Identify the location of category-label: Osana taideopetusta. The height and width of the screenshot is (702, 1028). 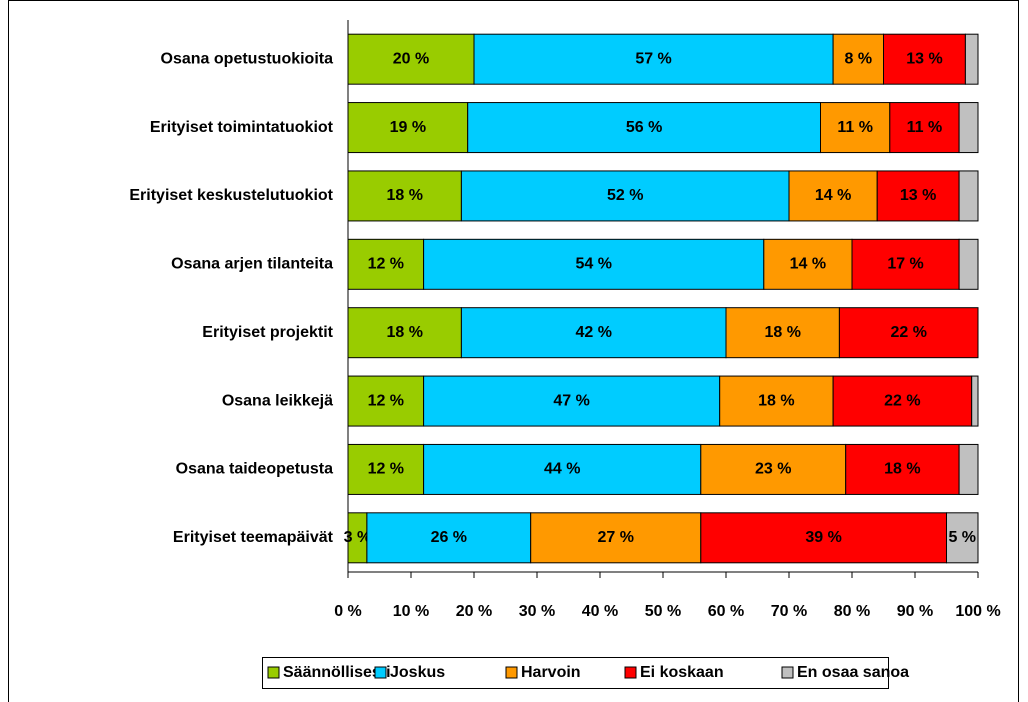
(254, 469).